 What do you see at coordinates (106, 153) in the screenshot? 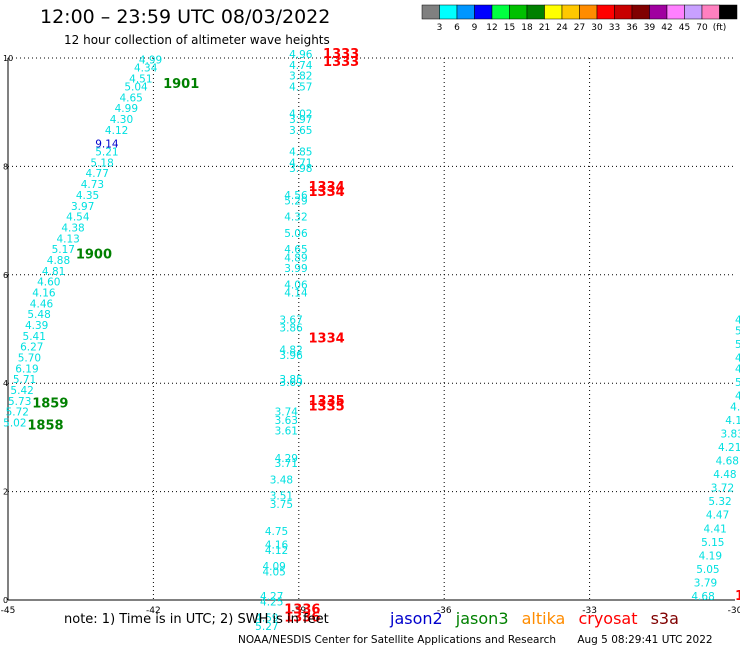
I see `data-label: 5.21` at bounding box center [106, 153].